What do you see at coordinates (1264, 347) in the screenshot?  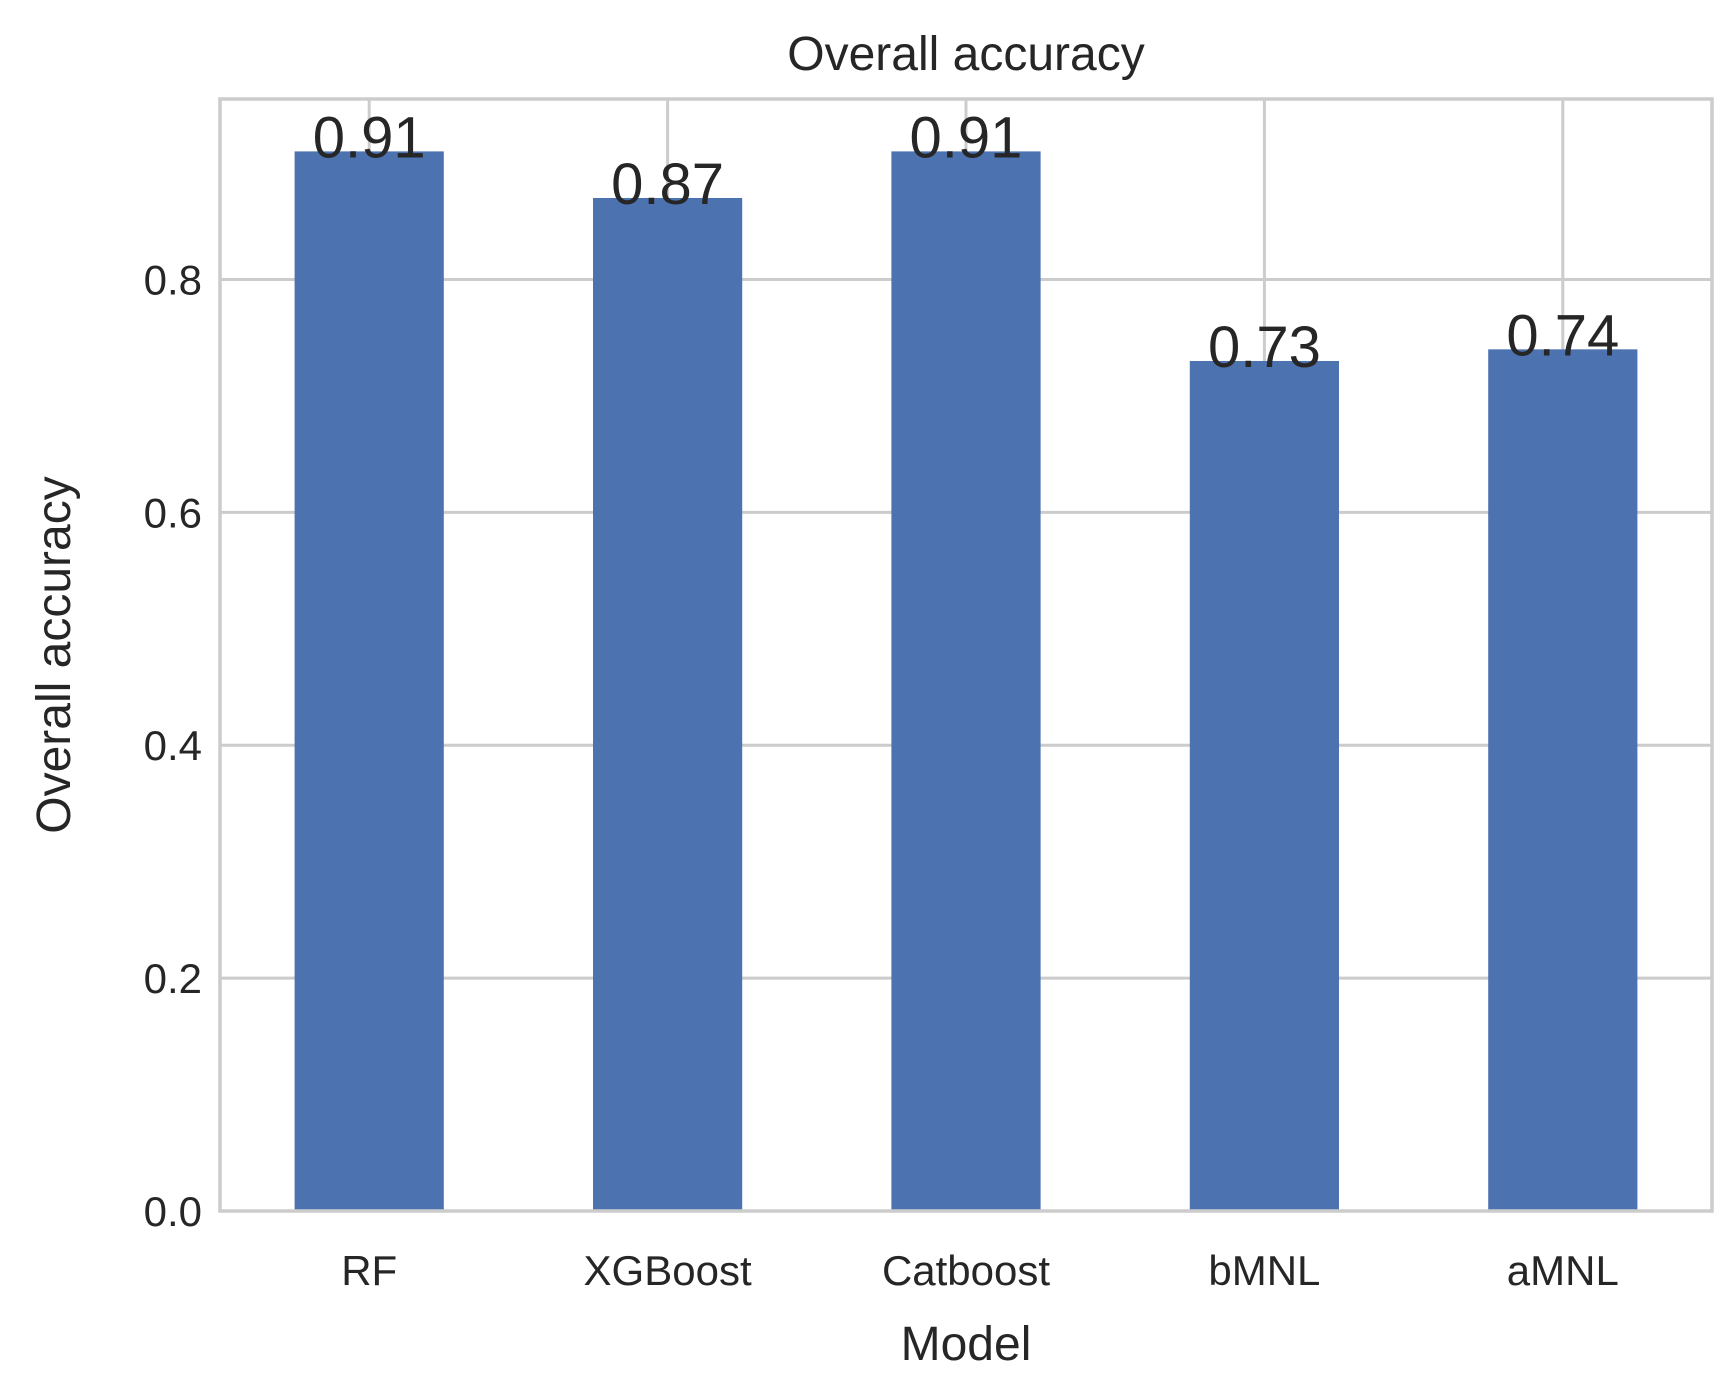 I see `bar-value-label: 0.73` at bounding box center [1264, 347].